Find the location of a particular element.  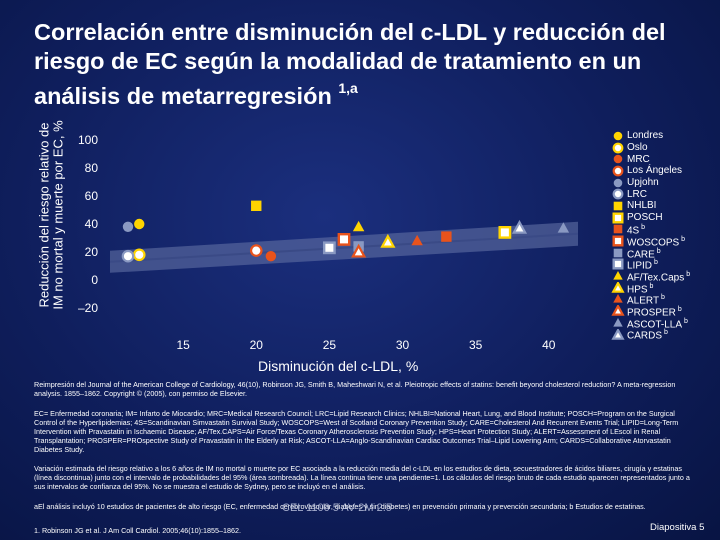

x-tick-label: 40 is located at coordinates (549, 345).